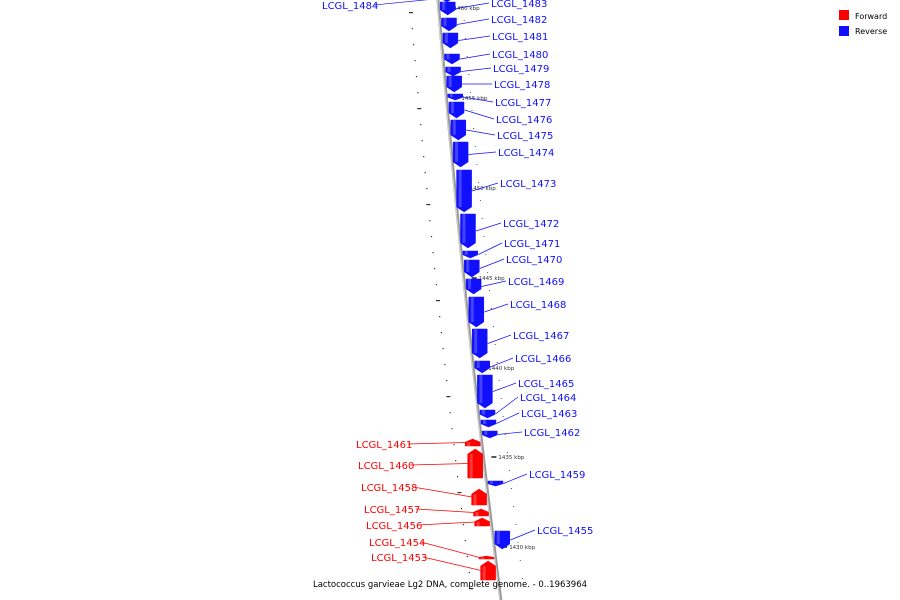 The width and height of the screenshot is (900, 600). Describe the element at coordinates (552, 433) in the screenshot. I see `gene-label: LCGL_1462` at that location.